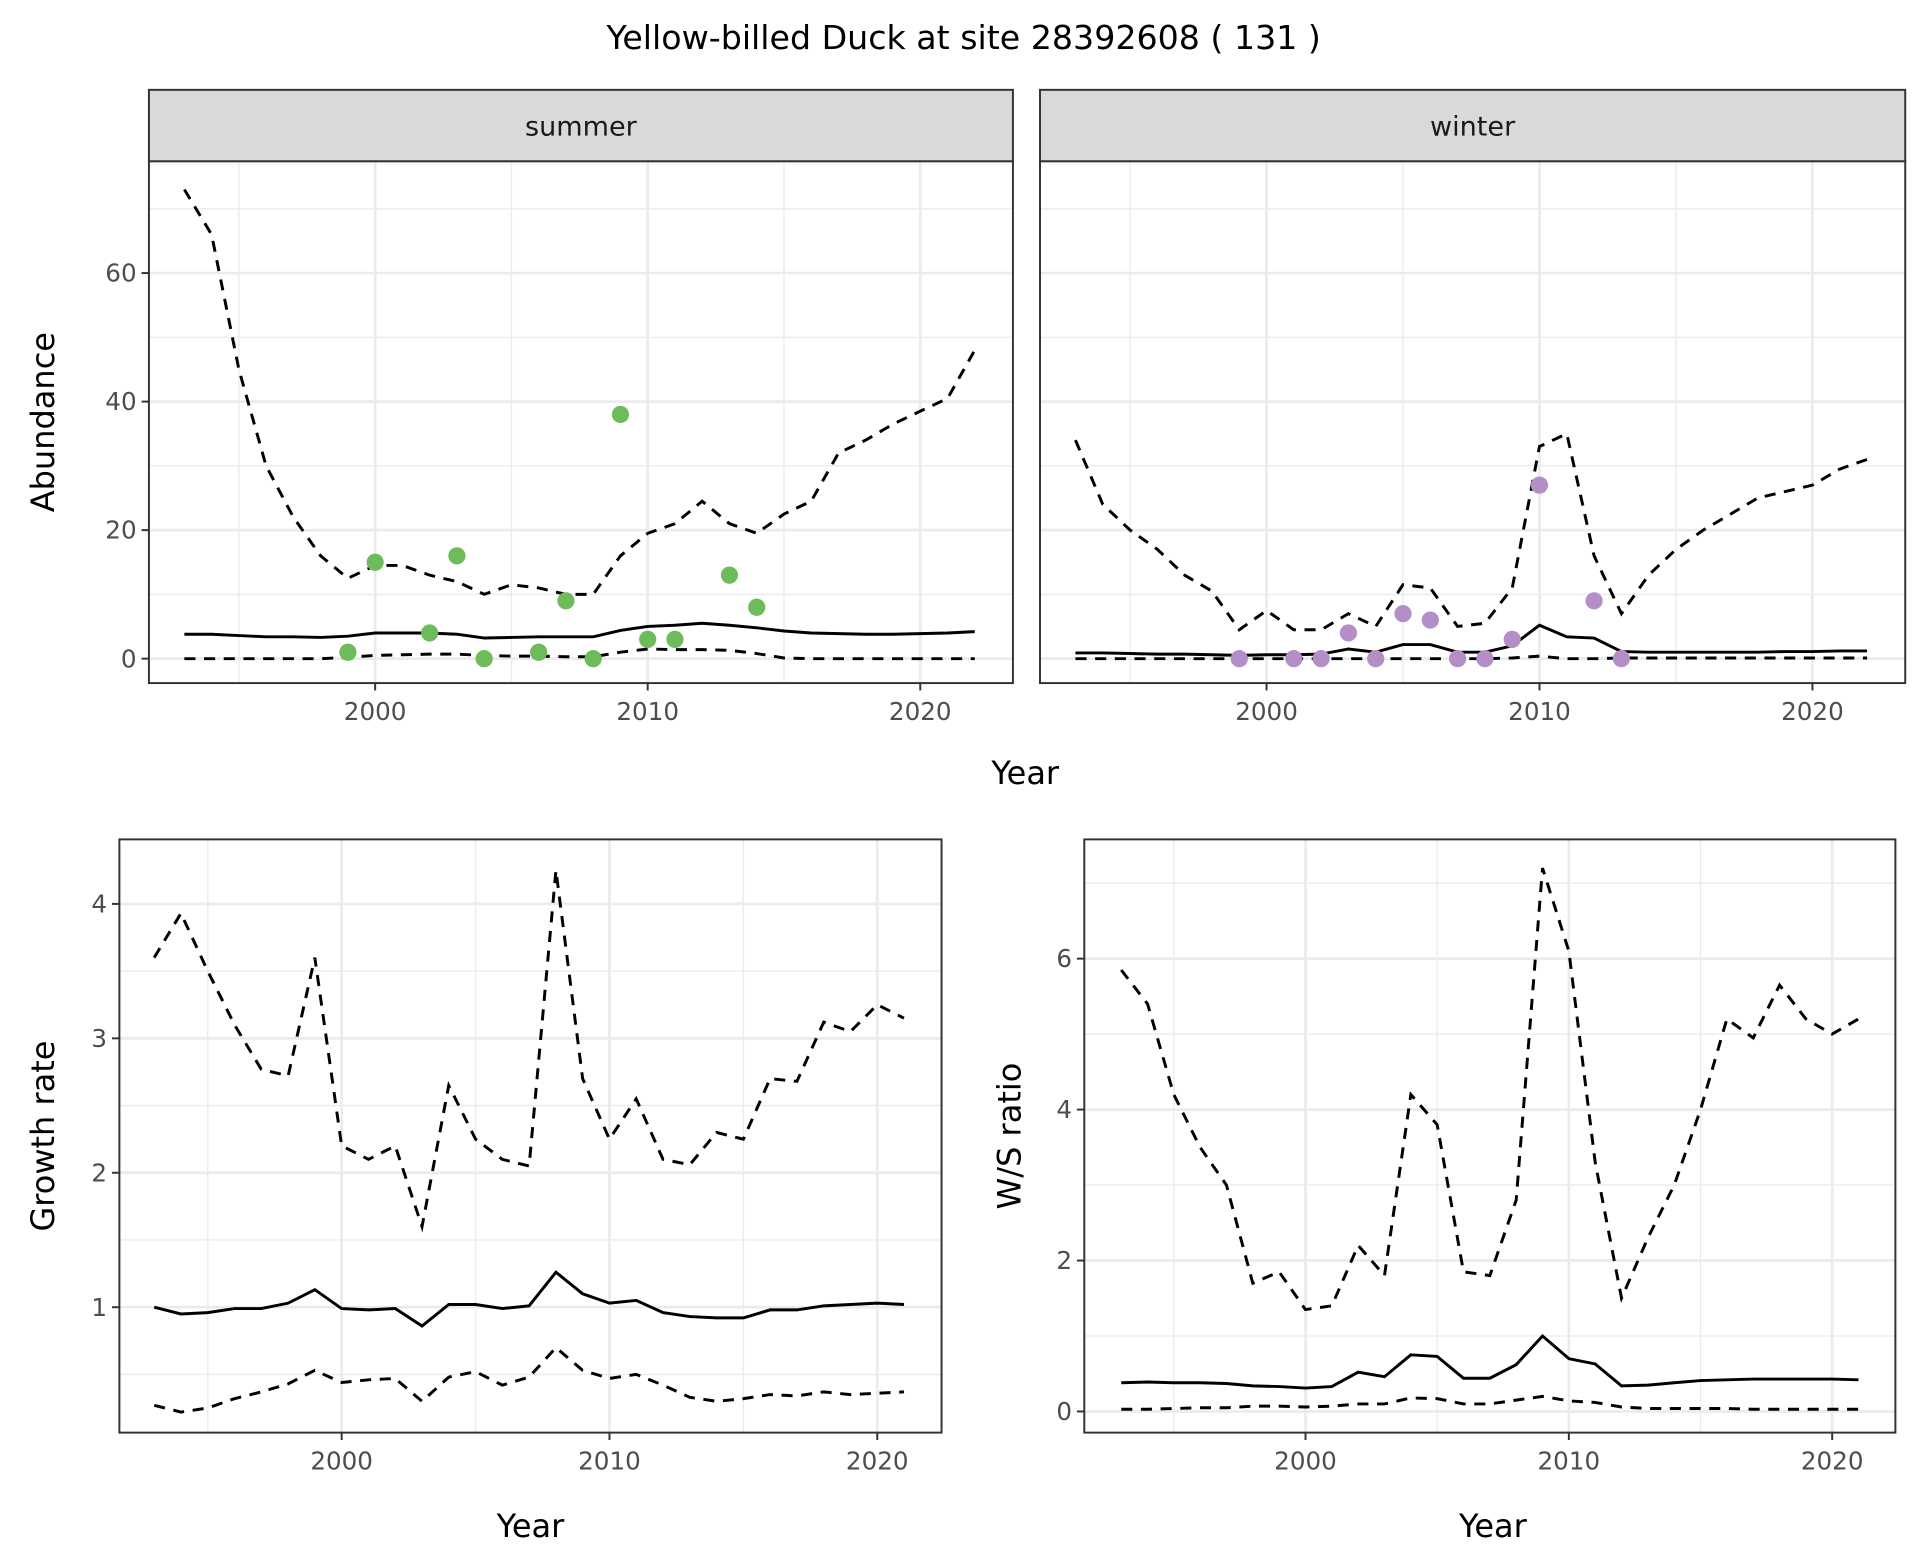 The image size is (1920, 1560). Describe the element at coordinates (99, 1307) in the screenshot. I see `y-tick-label: 1` at that location.